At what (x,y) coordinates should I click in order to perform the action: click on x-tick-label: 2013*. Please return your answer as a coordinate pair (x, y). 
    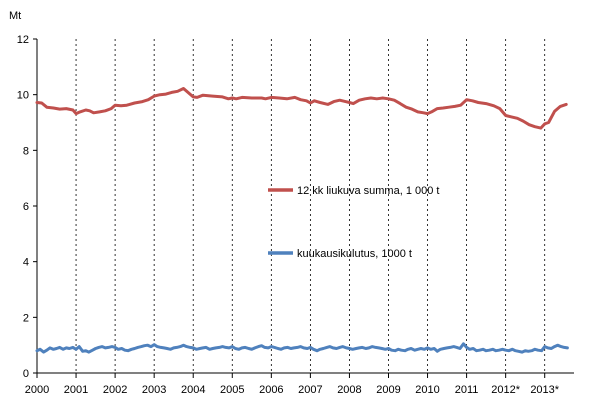
    Looking at the image, I should click on (544, 390).